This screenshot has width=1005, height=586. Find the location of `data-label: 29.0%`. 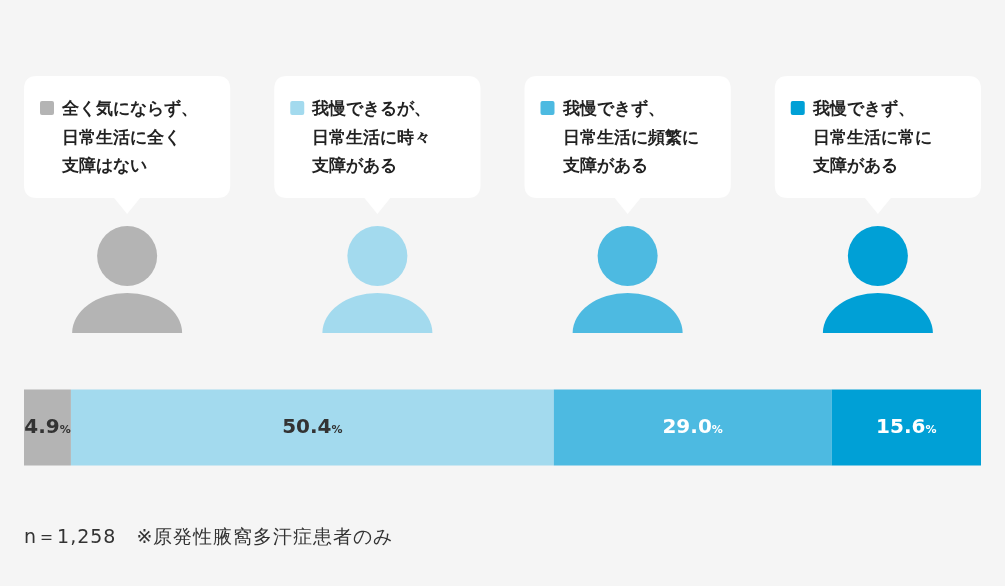

data-label: 29.0% is located at coordinates (692, 426).